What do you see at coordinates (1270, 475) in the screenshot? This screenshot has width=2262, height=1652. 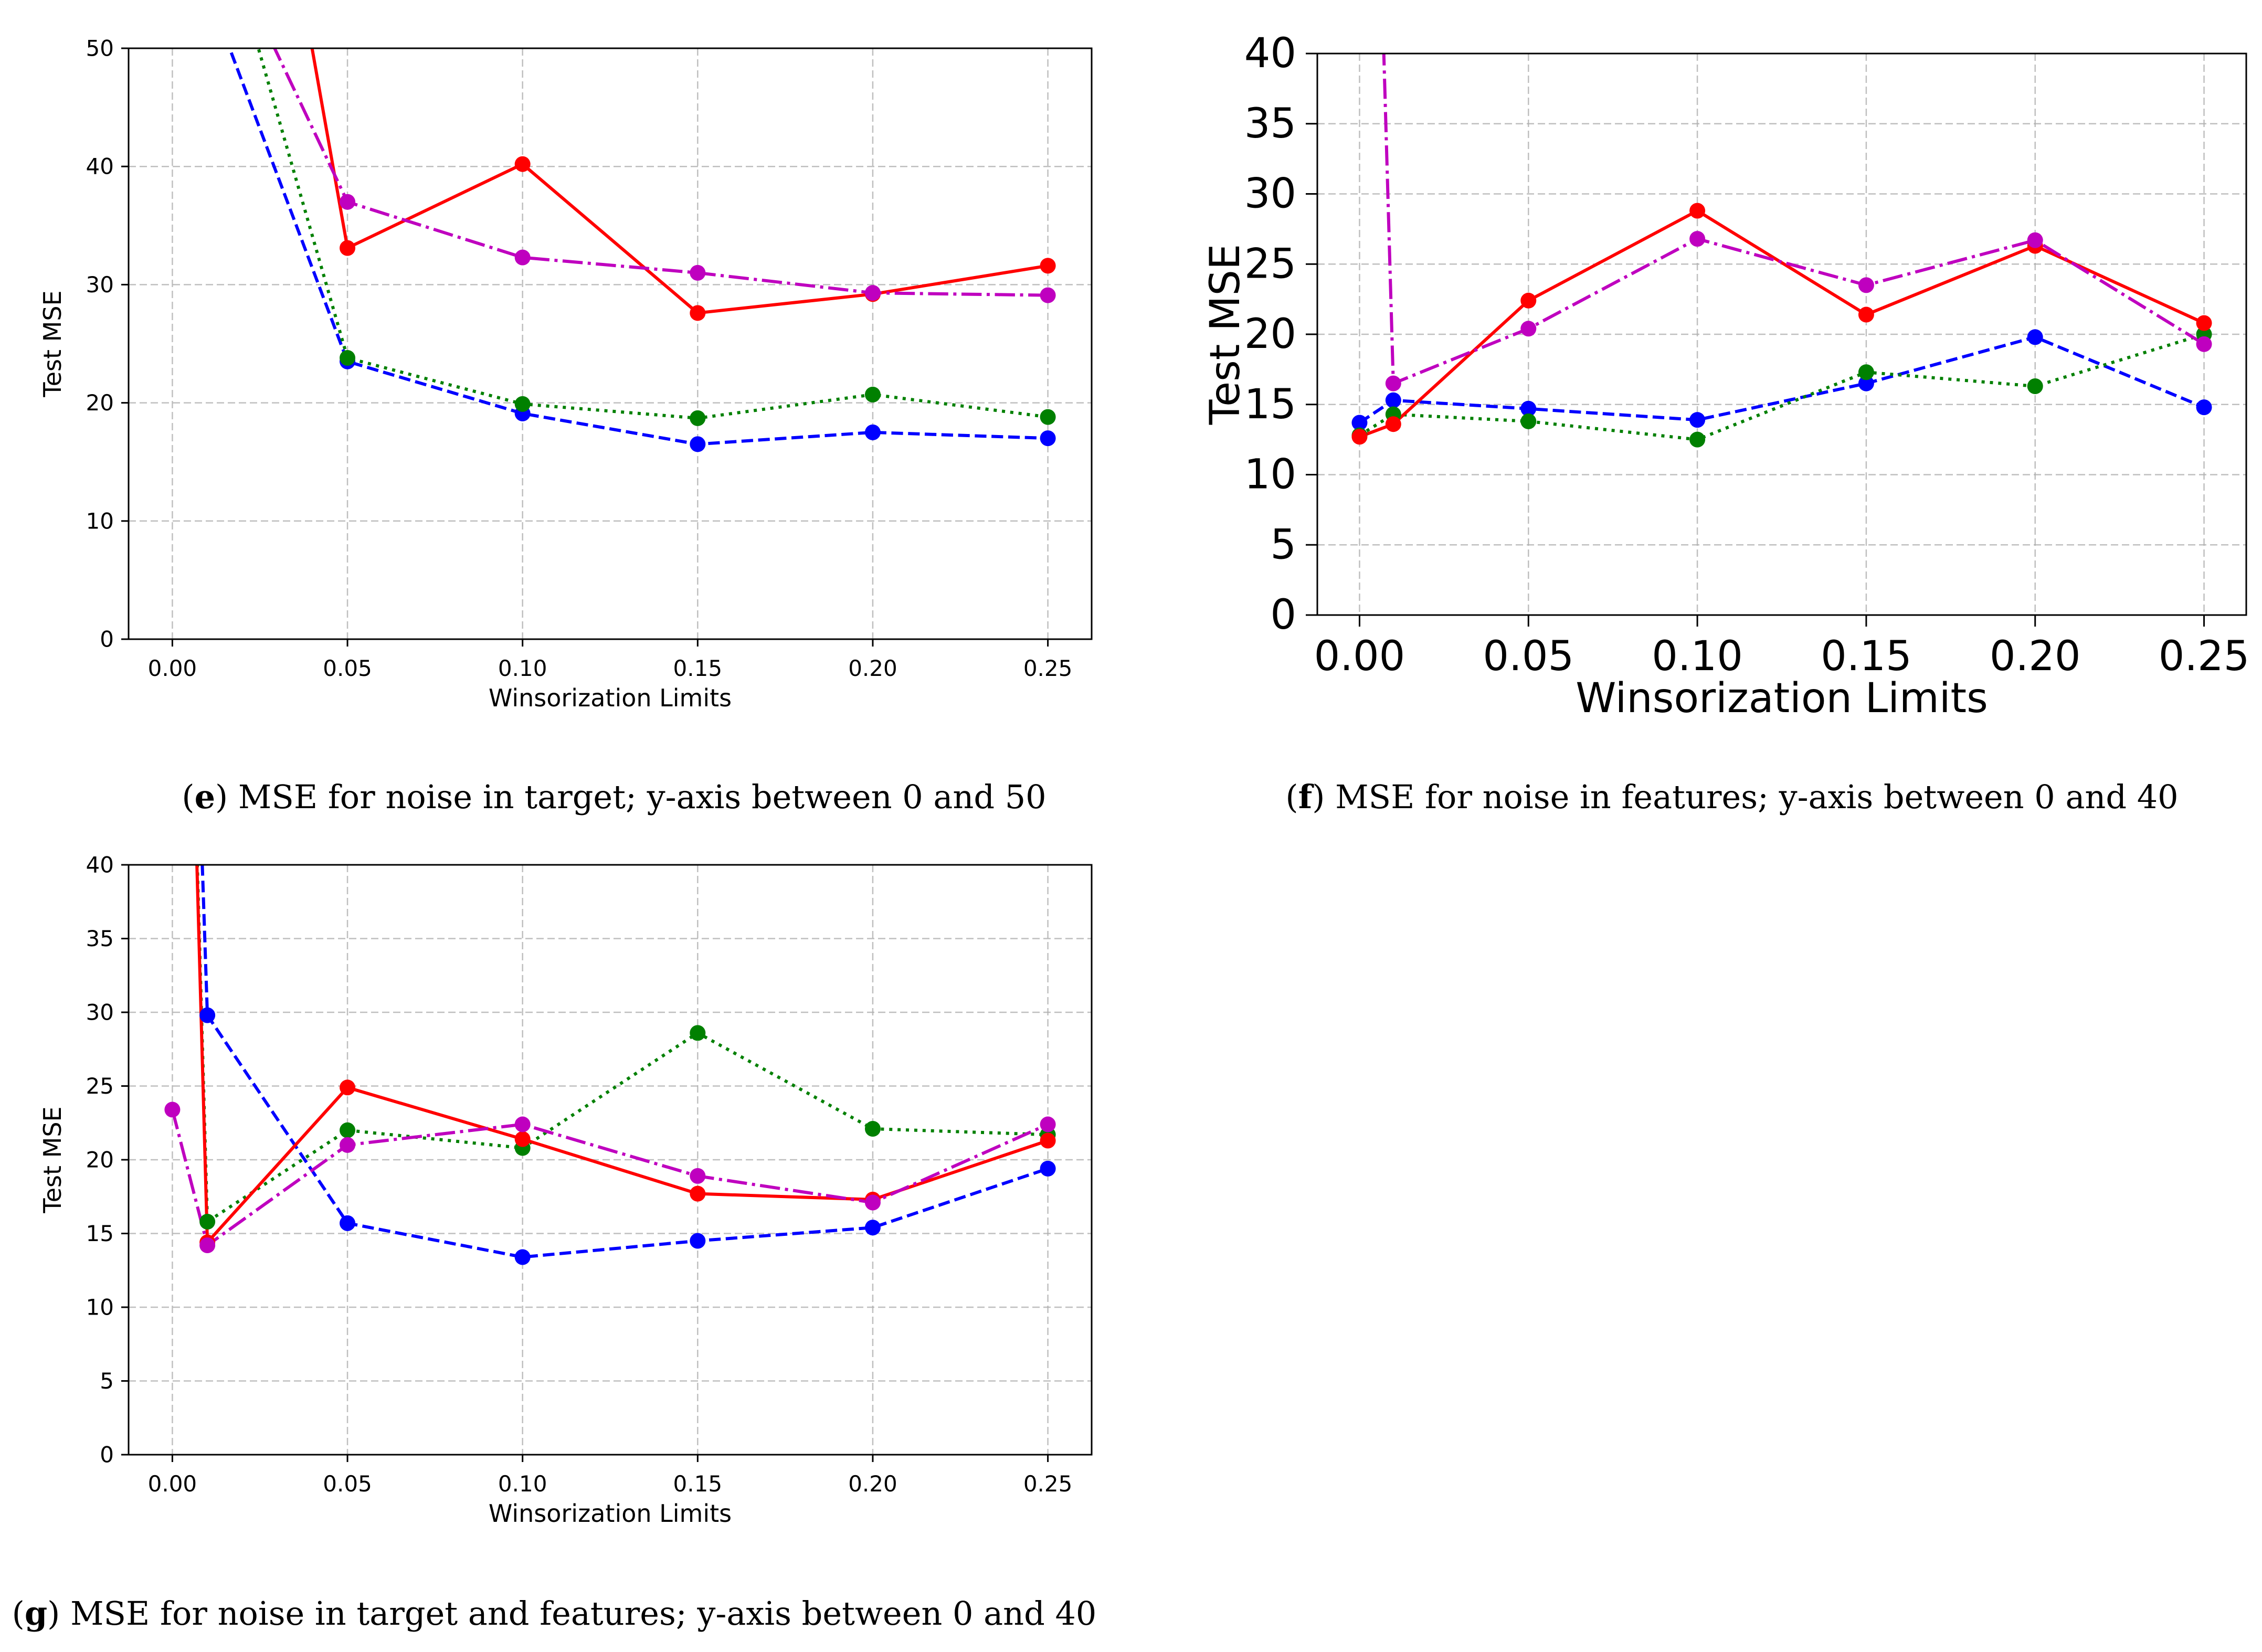 I see `y-tick-label-f-2: 10` at bounding box center [1270, 475].